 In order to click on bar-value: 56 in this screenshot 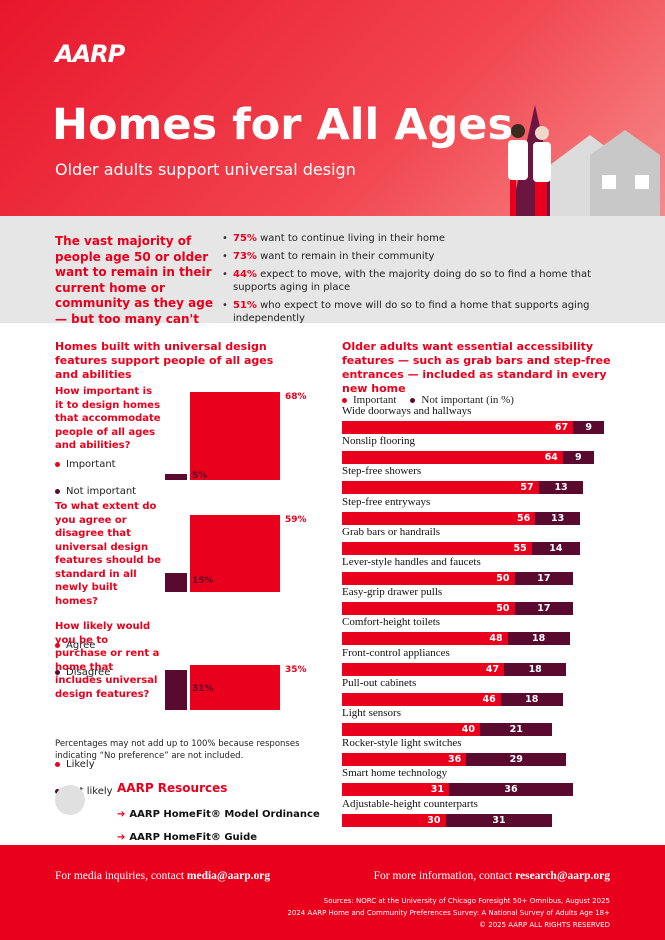, I will do `click(523, 518)`.